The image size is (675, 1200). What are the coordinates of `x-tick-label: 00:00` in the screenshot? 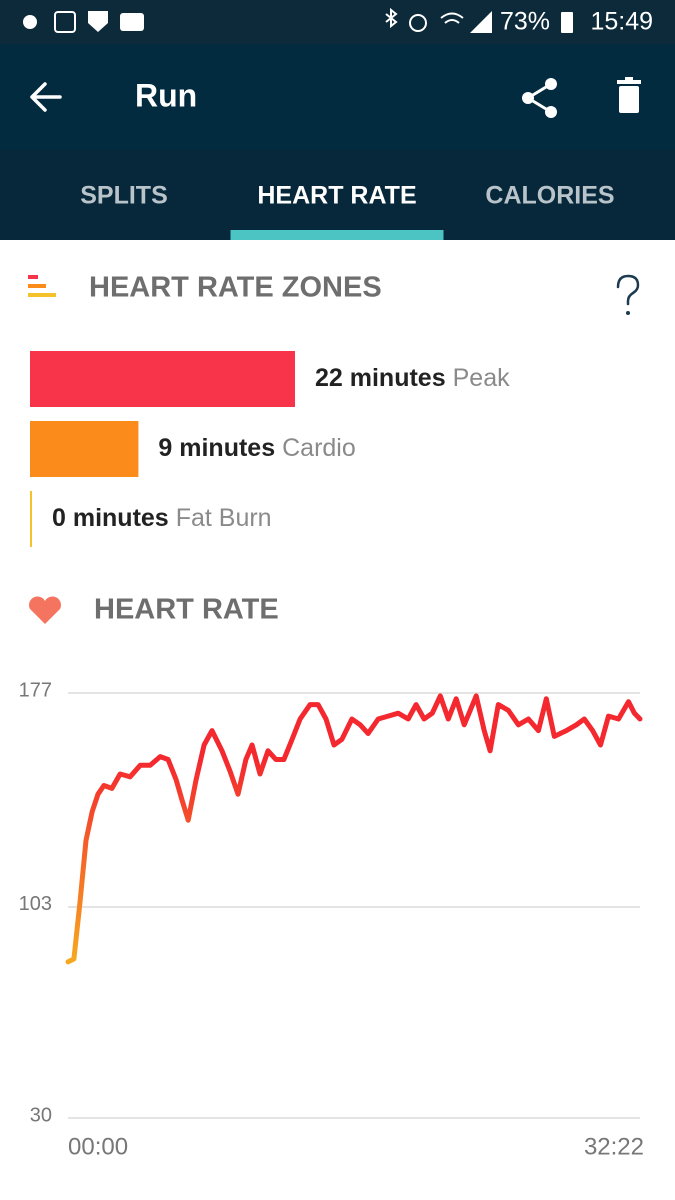 It's located at (98, 1146).